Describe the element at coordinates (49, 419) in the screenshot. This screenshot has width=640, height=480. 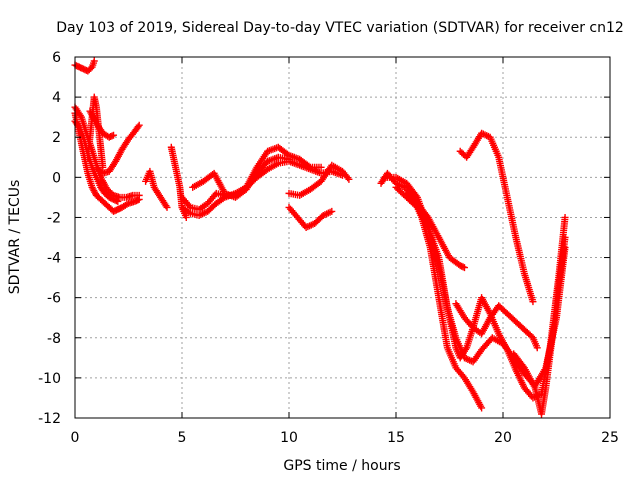
I see `y-tick-label: -12` at that location.